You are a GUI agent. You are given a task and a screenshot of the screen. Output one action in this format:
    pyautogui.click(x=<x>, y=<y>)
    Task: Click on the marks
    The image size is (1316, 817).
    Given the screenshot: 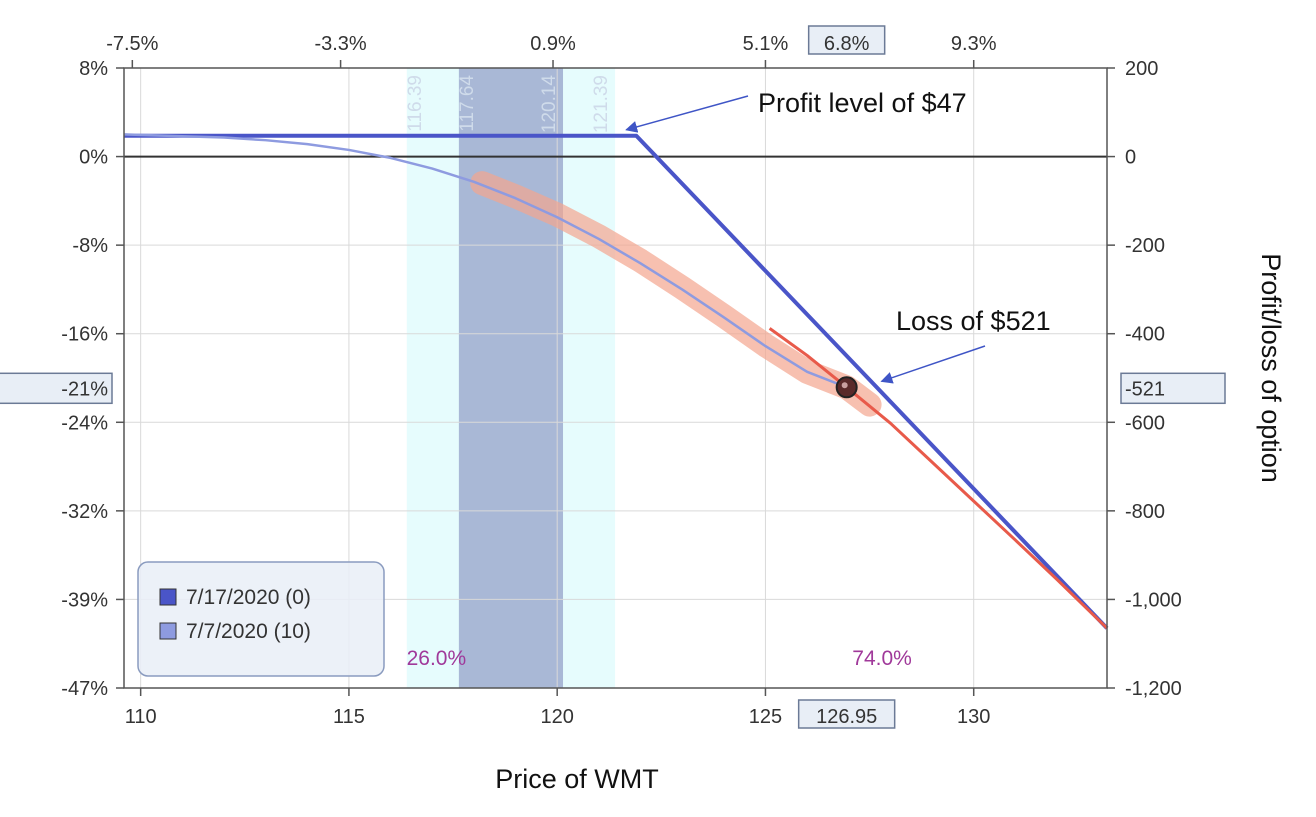 What is the action you would take?
    pyautogui.click(x=846, y=387)
    